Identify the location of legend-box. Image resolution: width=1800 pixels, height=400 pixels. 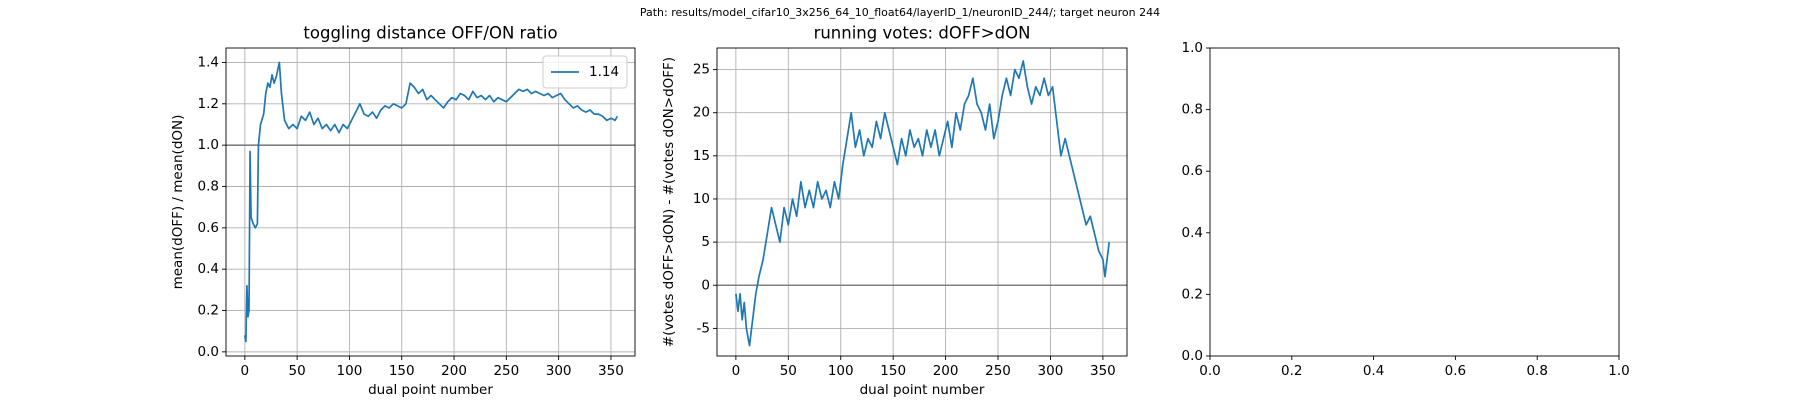
(585, 72).